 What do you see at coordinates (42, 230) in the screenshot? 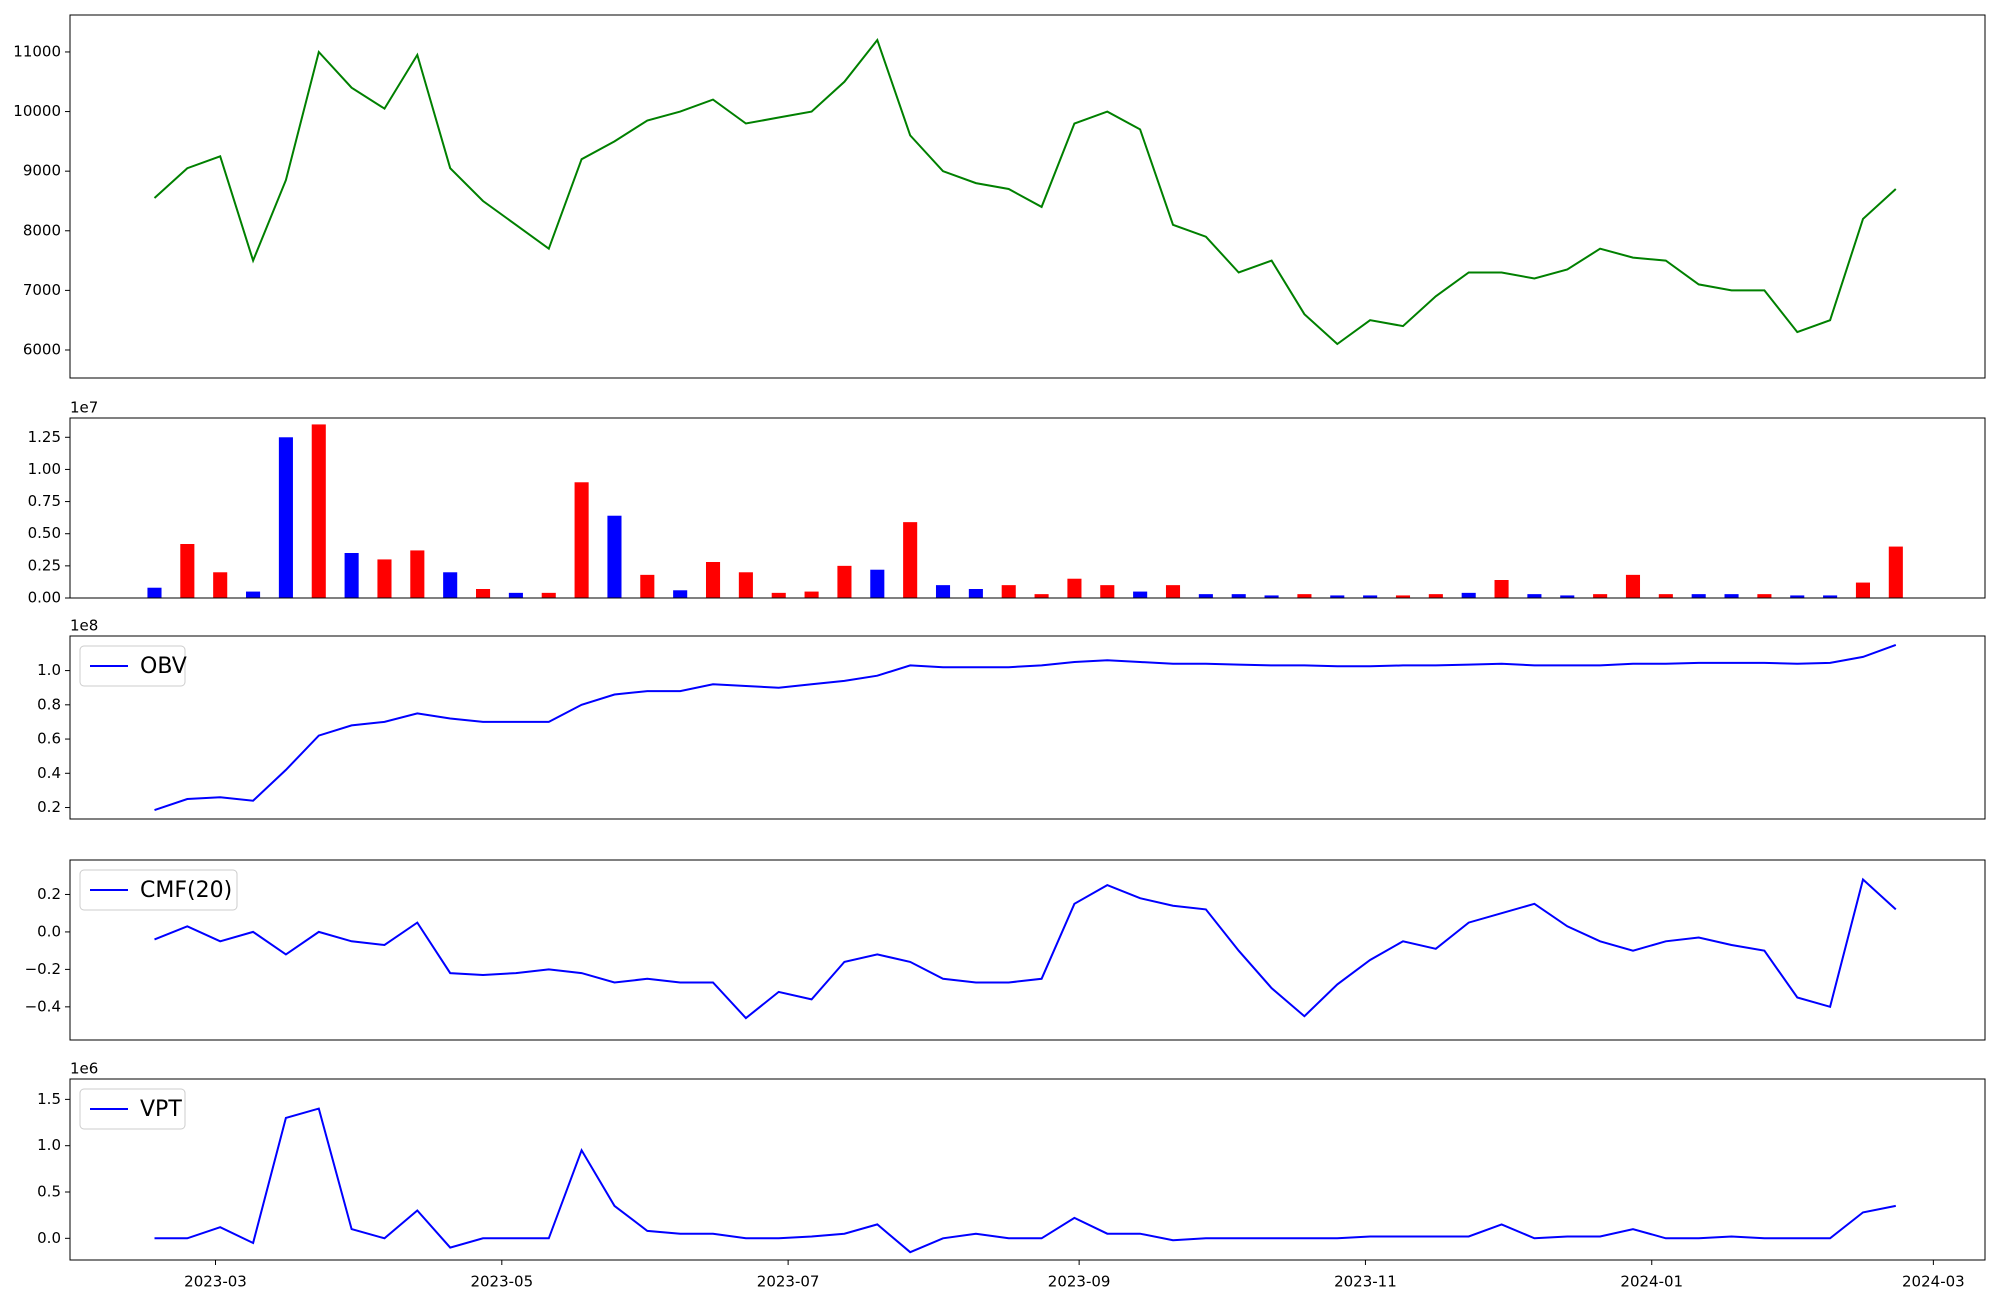
I see `y-tick-label: 8000` at bounding box center [42, 230].